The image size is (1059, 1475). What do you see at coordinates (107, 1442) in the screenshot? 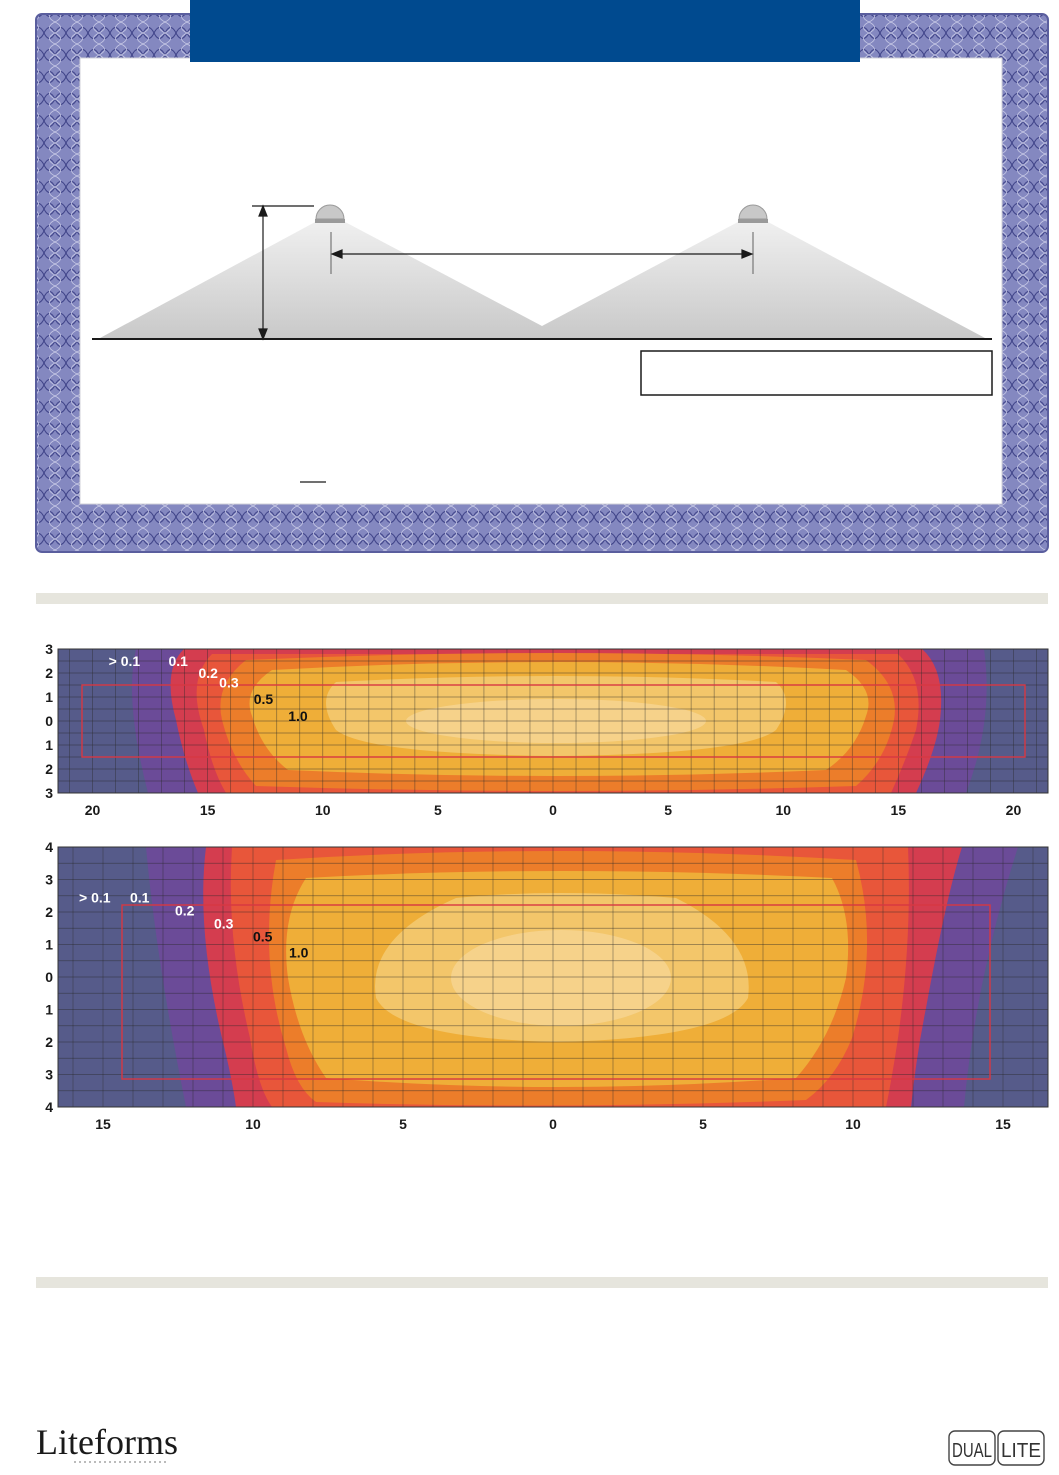
I see `svg-text: Liteforms` at bounding box center [107, 1442].